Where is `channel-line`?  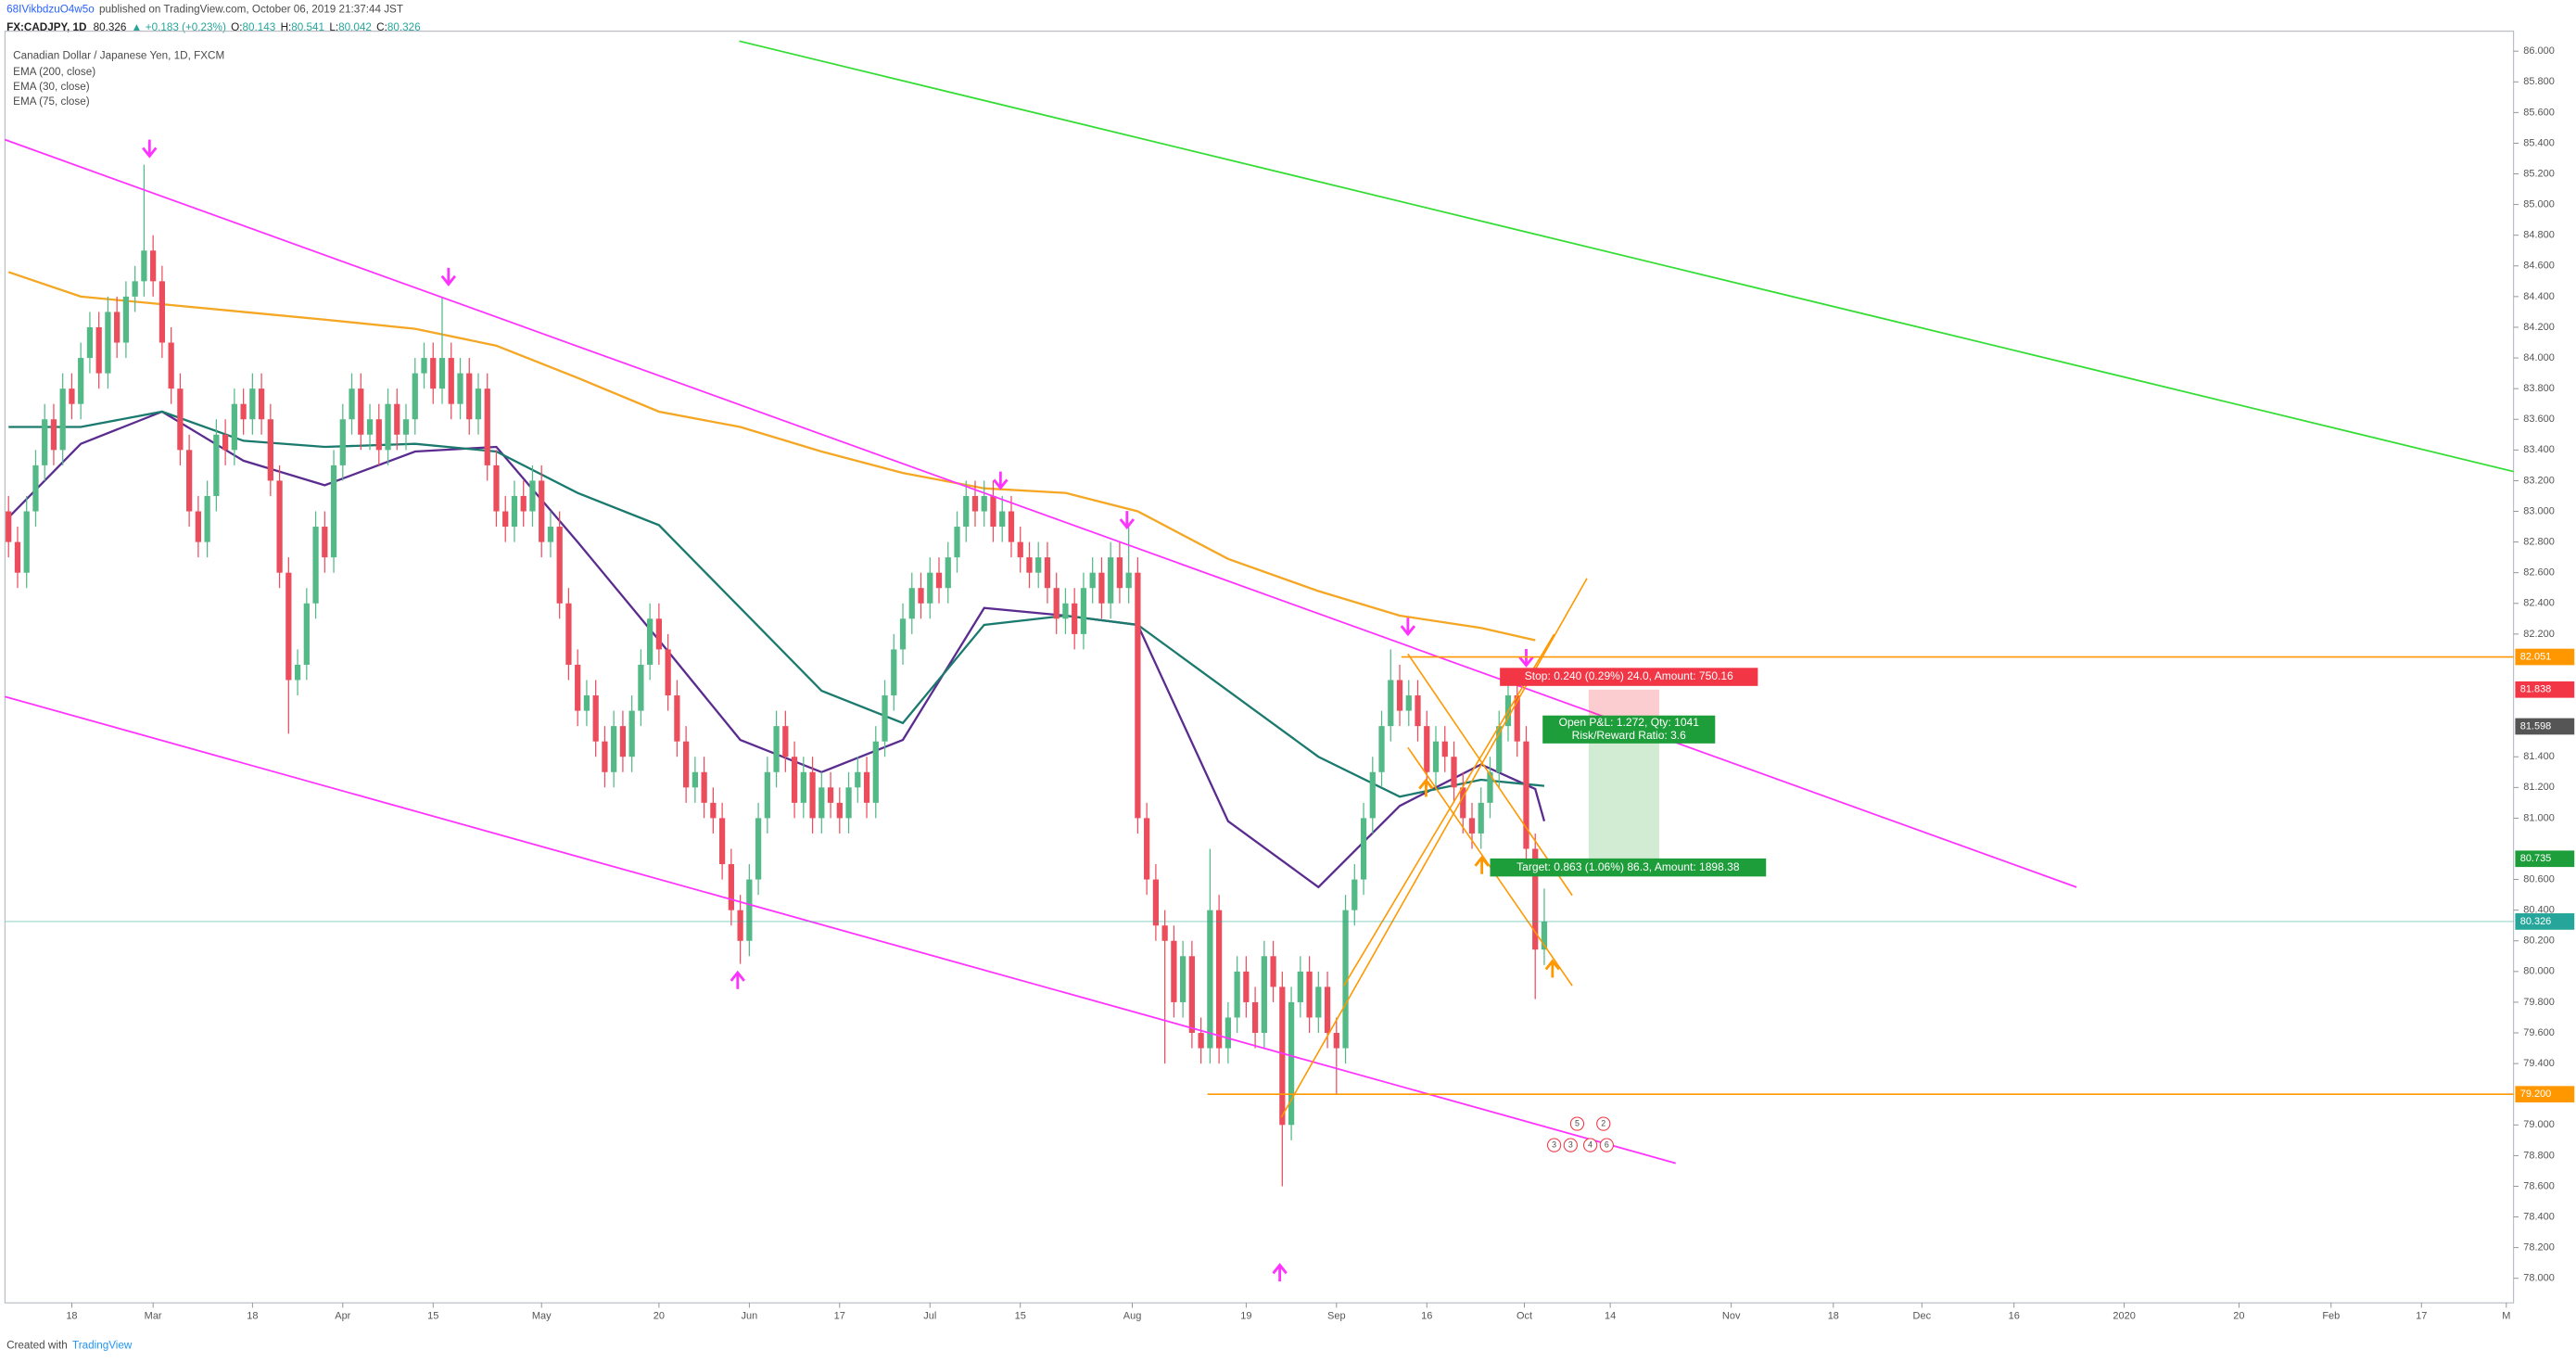
channel-line is located at coordinates (1449, 809).